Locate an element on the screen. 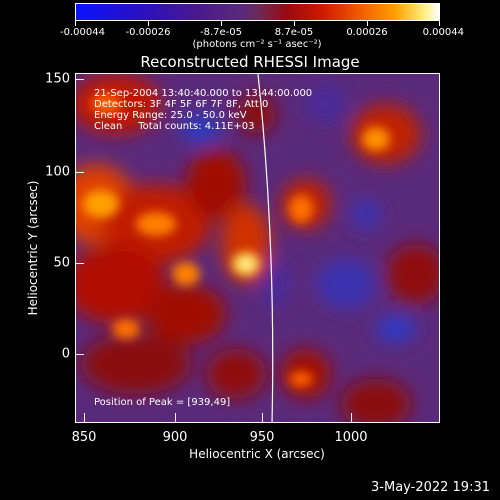 Image resolution: width=500 pixels, height=500 pixels. clean-counts-text: Clean Total counts: 4.11E+03 is located at coordinates (174, 126).